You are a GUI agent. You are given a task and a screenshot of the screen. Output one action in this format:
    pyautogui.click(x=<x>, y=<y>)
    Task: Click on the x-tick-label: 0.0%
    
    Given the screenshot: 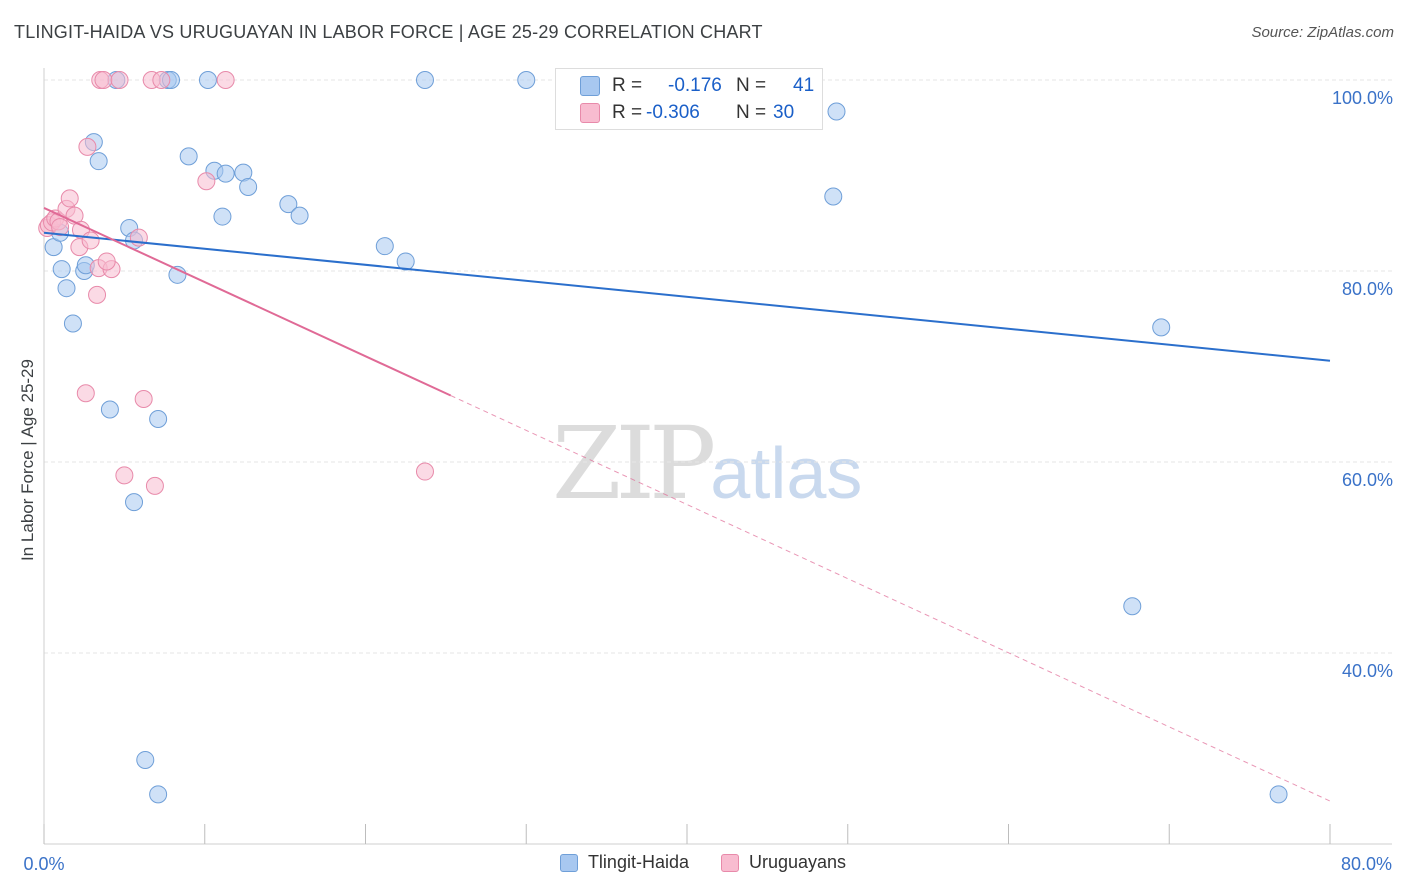 What is the action you would take?
    pyautogui.click(x=43, y=864)
    